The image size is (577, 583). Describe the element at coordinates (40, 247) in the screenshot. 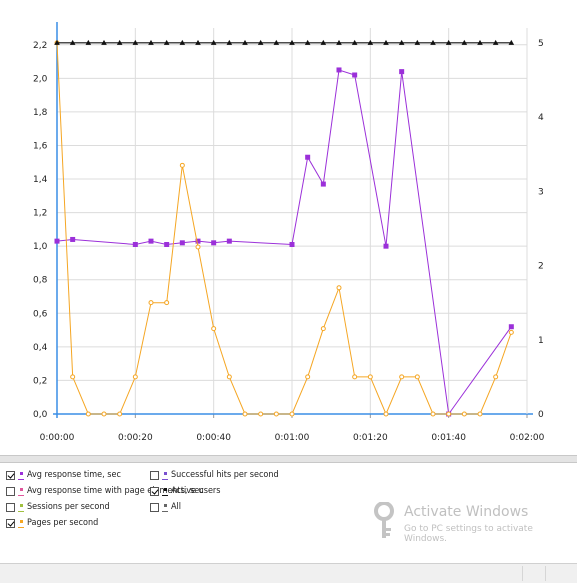

I see `y-tick-label: 1,0` at that location.